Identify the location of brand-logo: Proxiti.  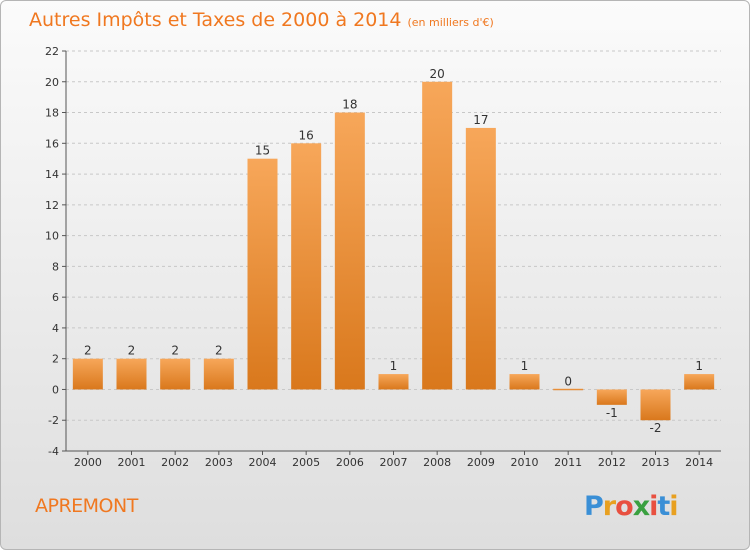
(631, 506).